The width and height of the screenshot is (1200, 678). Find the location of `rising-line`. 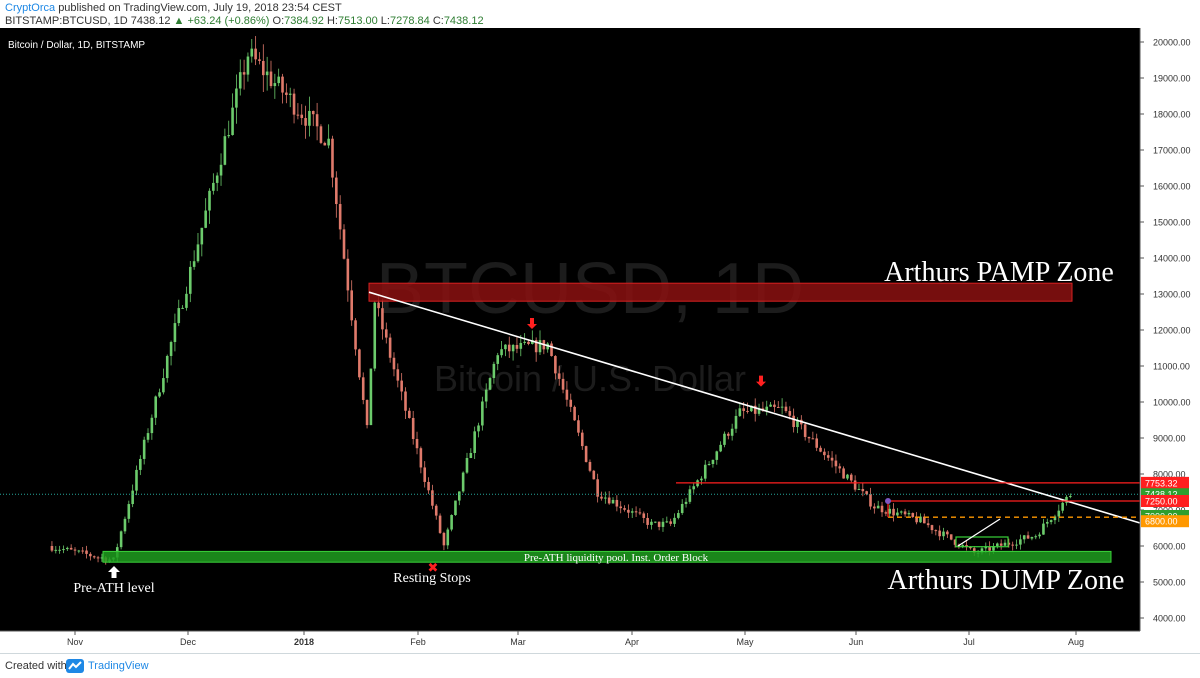

rising-line is located at coordinates (979, 532).